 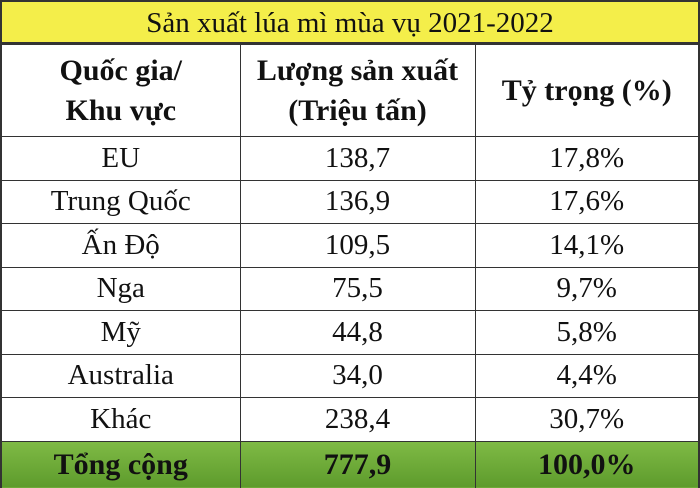 What do you see at coordinates (121, 464) in the screenshot?
I see `total-cell: Tổng cộng` at bounding box center [121, 464].